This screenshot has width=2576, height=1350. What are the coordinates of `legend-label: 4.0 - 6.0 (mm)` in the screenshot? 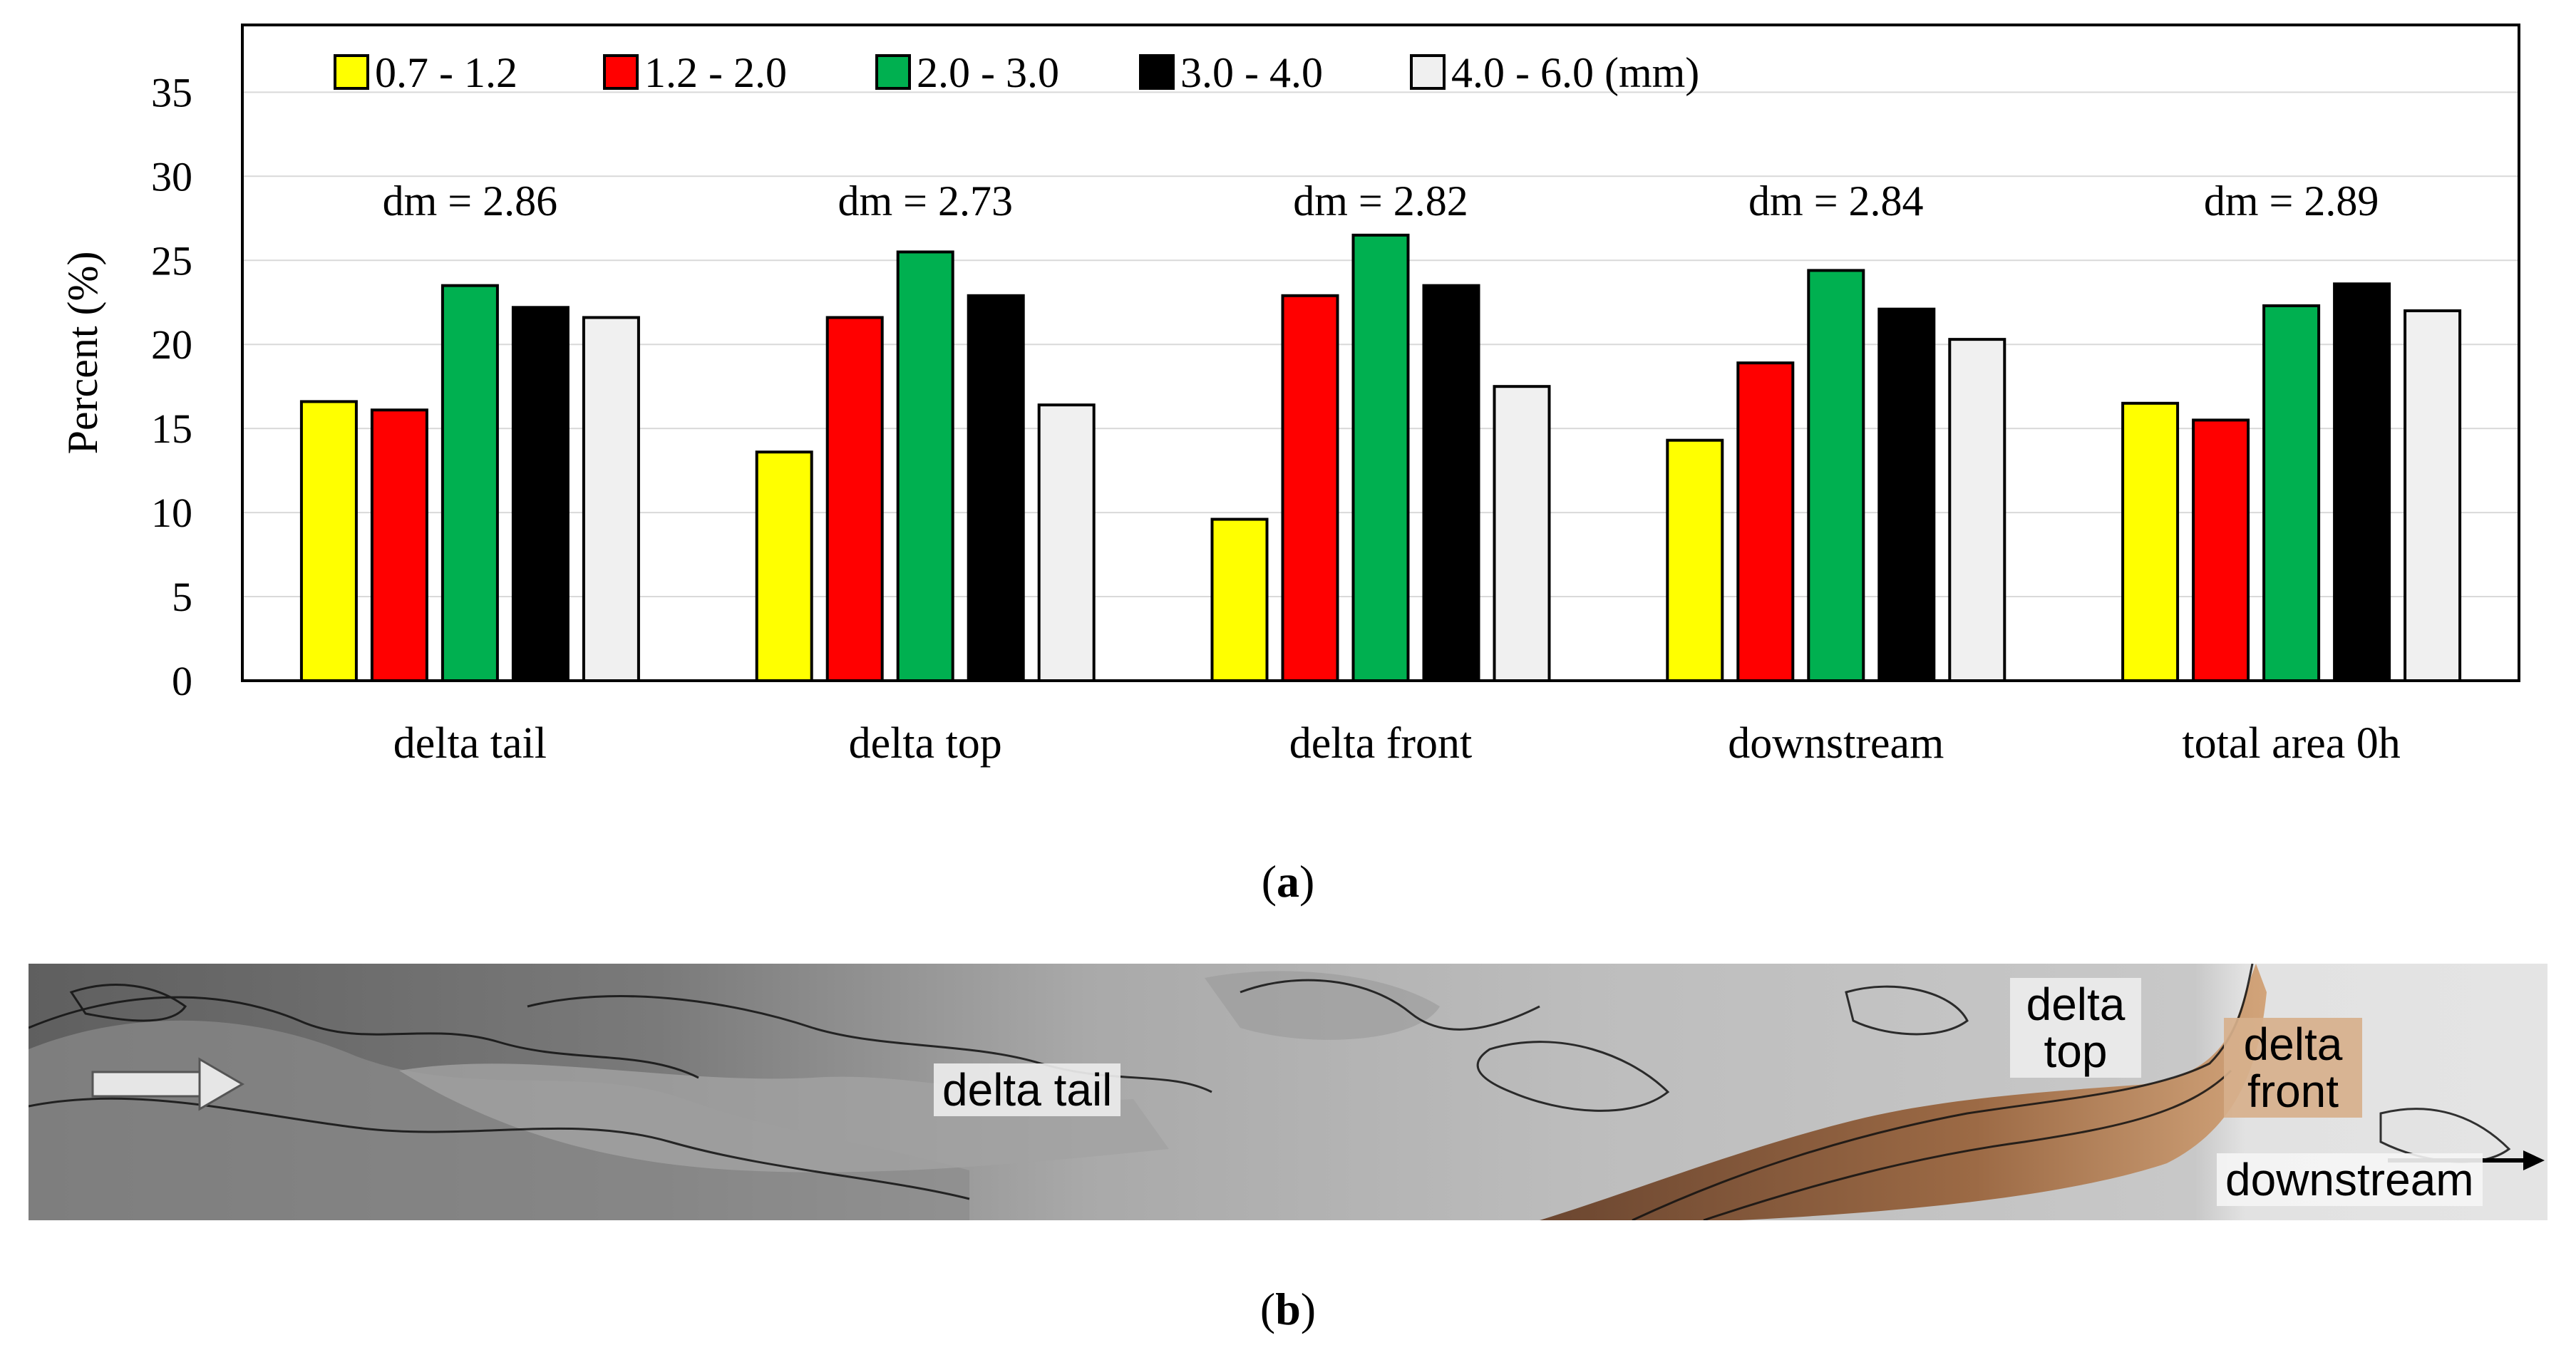 It's located at (1575, 72).